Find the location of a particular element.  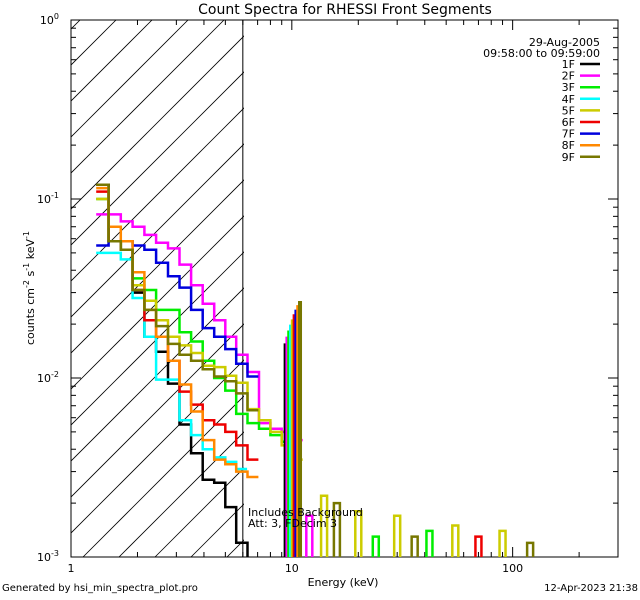

series-8F is located at coordinates (177, 332).